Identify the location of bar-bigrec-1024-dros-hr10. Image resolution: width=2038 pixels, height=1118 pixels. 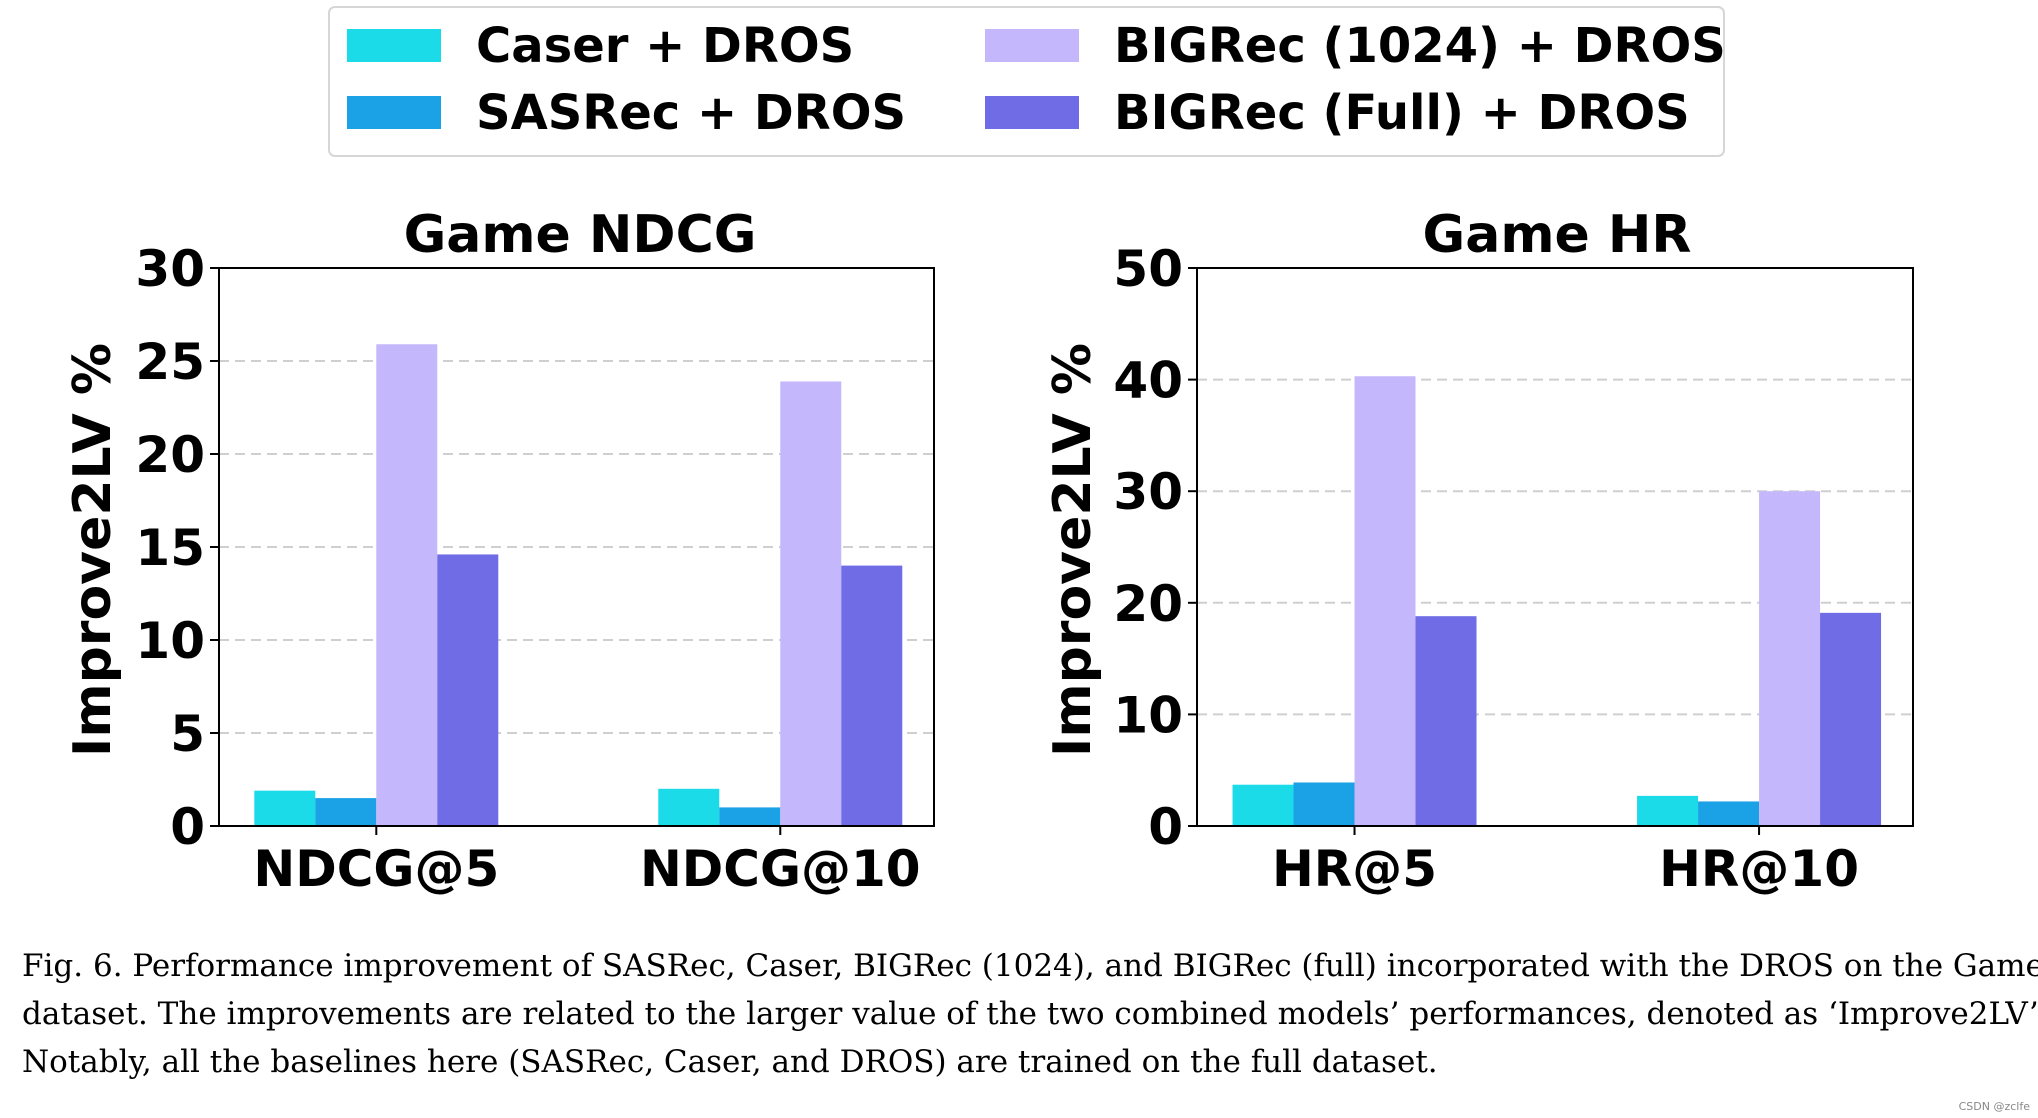
(1790, 658).